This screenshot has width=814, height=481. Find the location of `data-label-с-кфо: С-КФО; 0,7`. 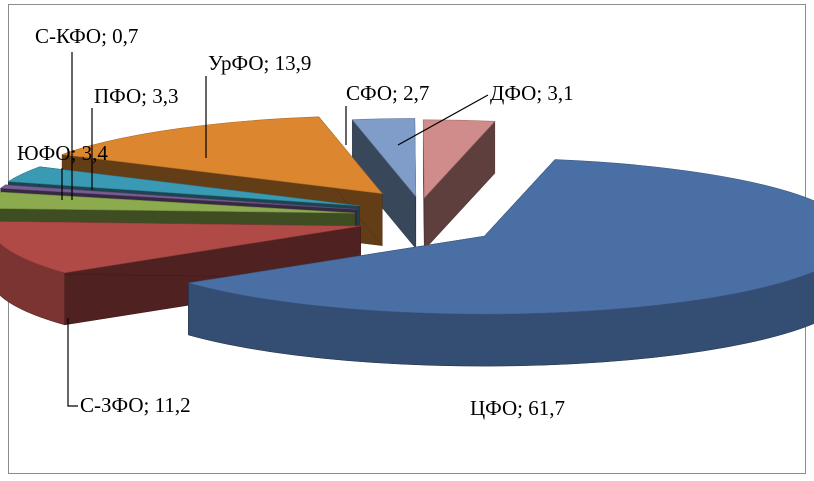

data-label-с-кфо: С-КФО; 0,7 is located at coordinates (86, 36).